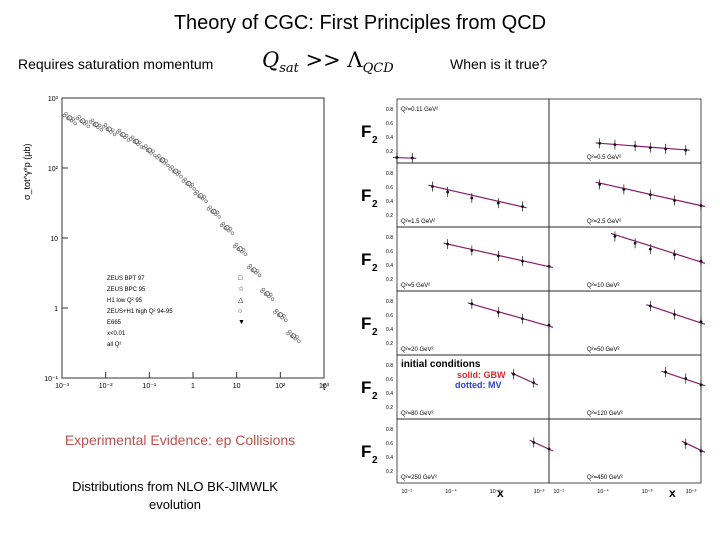 This screenshot has height=540, width=720. I want to click on f2-panel-label: Q²=0.11 GeV², so click(419, 110).